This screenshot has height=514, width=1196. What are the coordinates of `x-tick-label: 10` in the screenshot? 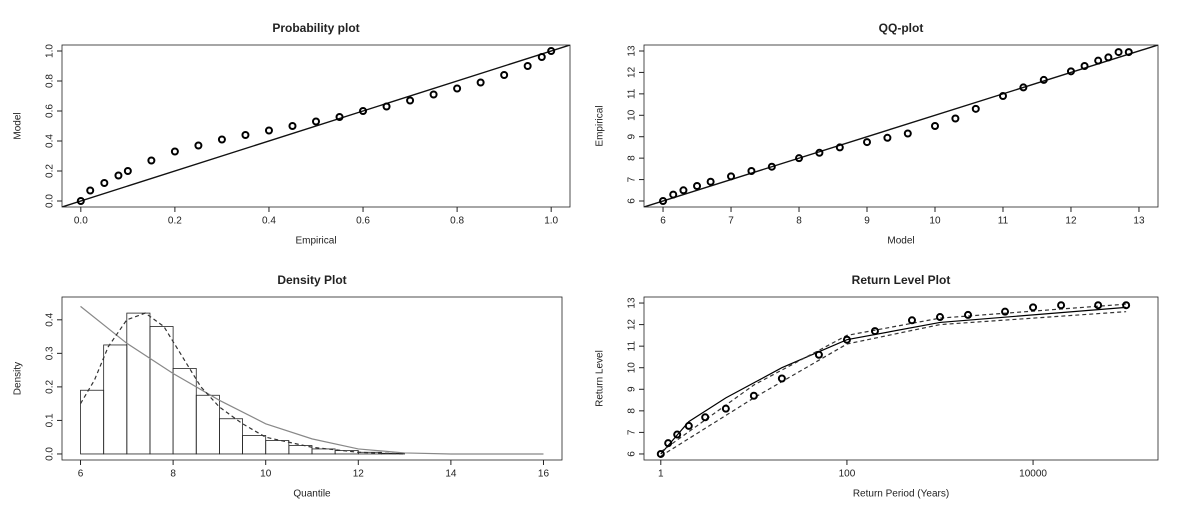 It's located at (266, 474).